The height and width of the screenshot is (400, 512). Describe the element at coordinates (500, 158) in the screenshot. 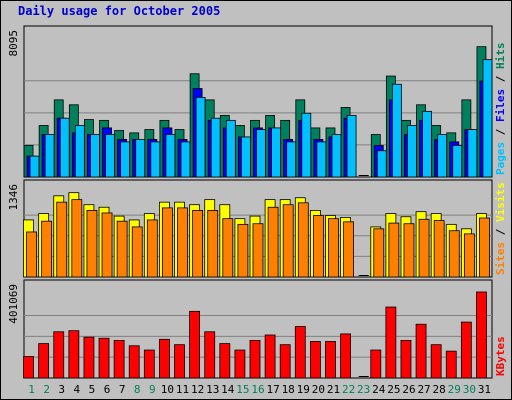

I see `legend-pages: Pages` at that location.